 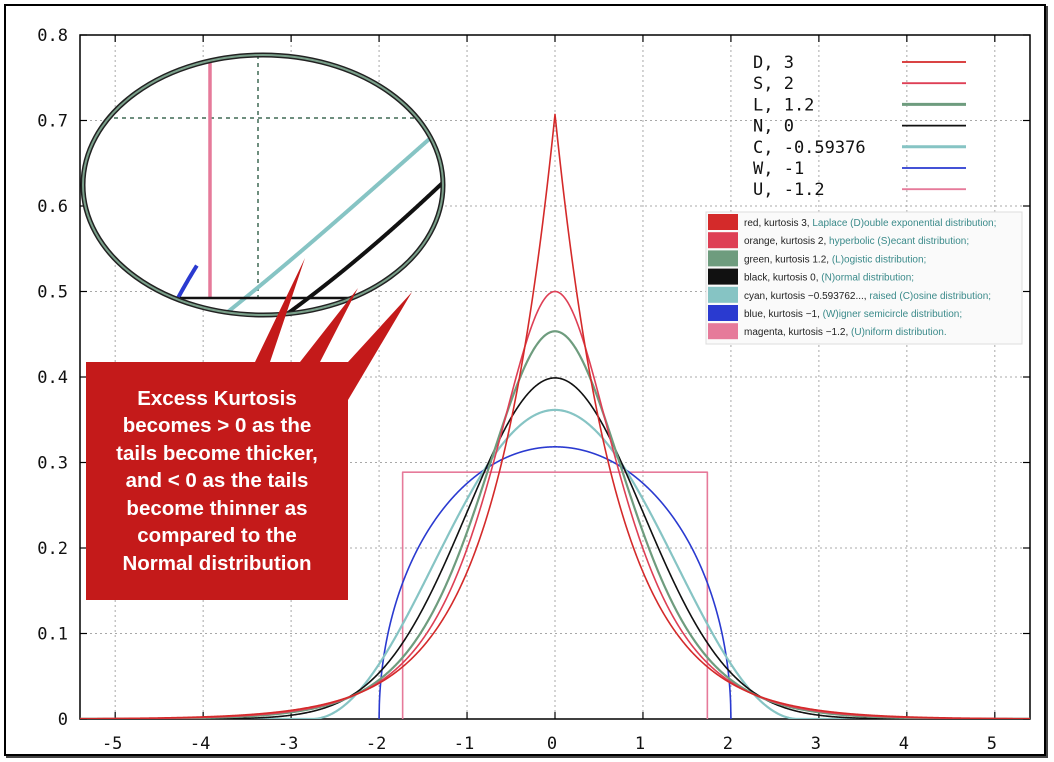 What do you see at coordinates (809, 148) in the screenshot?
I see `legend-label: C, -0.59376` at bounding box center [809, 148].